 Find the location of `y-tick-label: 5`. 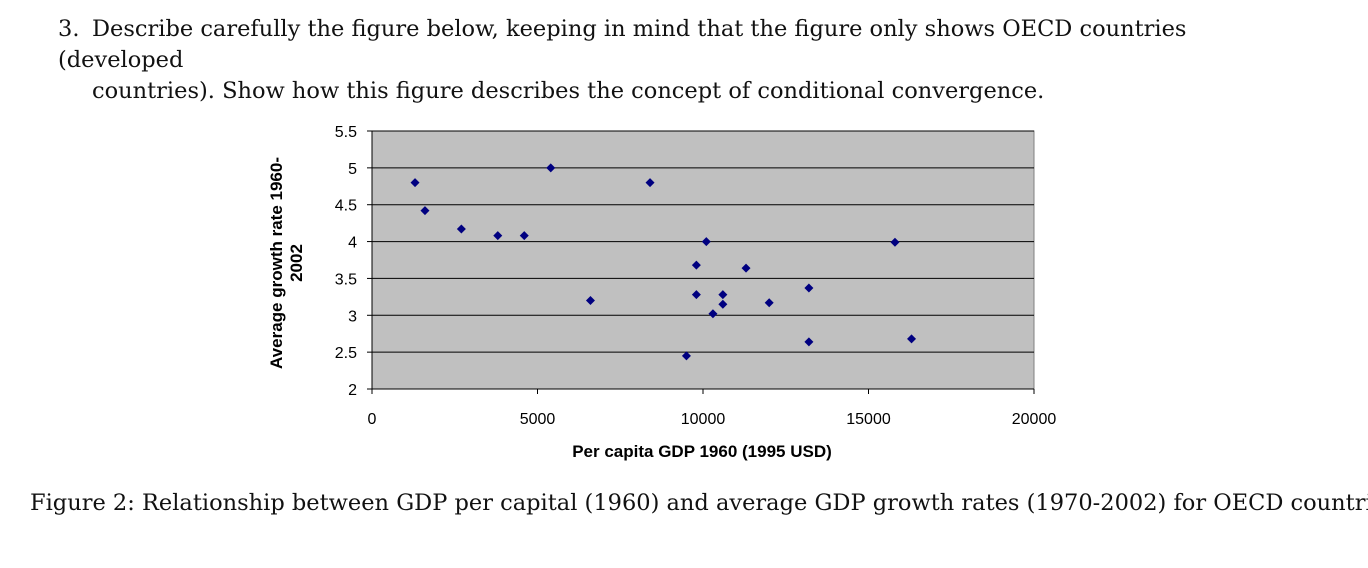

y-tick-label: 5 is located at coordinates (352, 169).